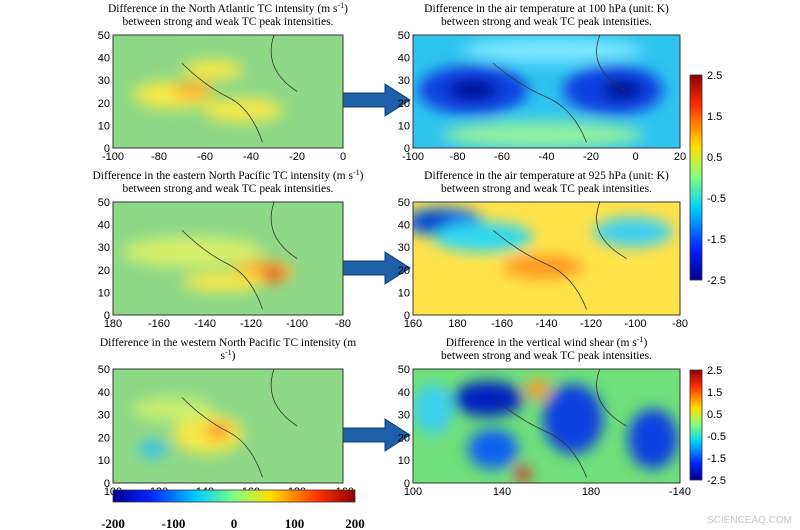  Describe the element at coordinates (707, 178) in the screenshot. I see `colorbar: 2.5 1.5 0.5 -0.5 -1.5 -2.5` at that location.